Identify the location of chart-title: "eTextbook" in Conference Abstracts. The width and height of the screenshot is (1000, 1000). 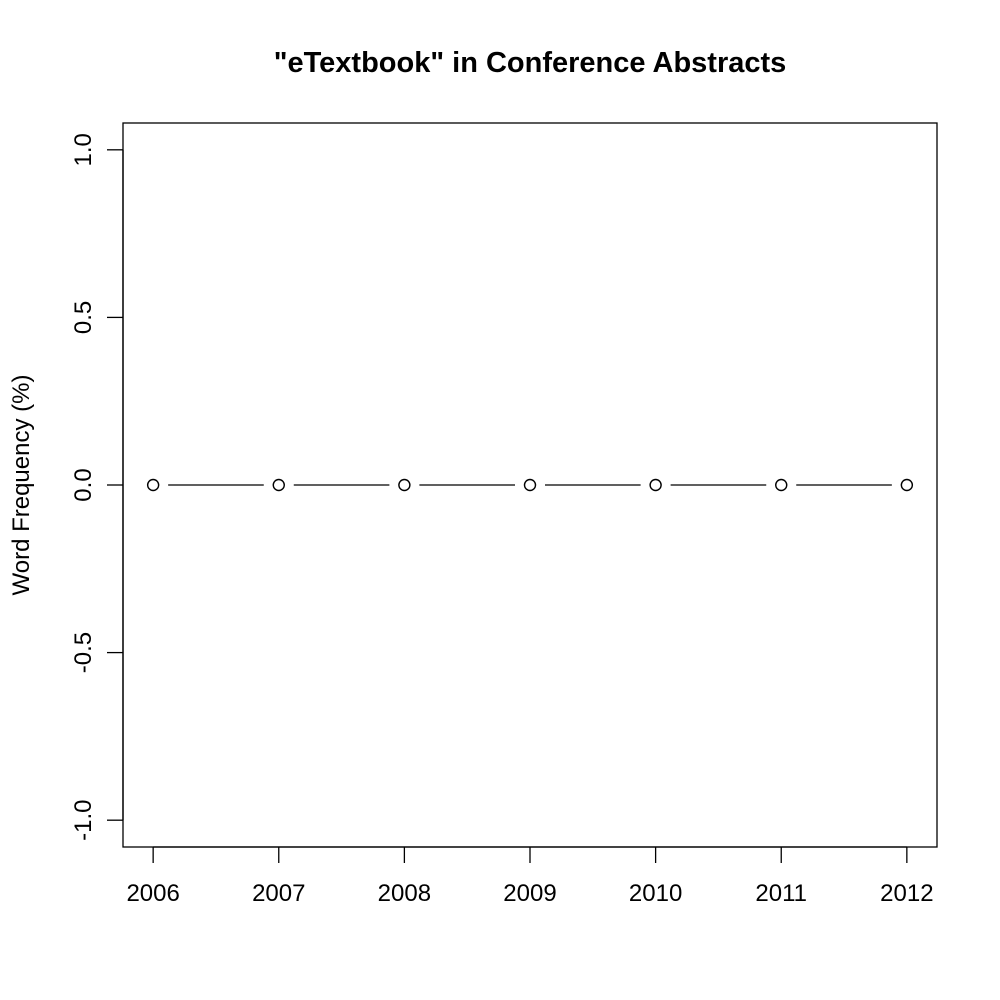
(530, 63).